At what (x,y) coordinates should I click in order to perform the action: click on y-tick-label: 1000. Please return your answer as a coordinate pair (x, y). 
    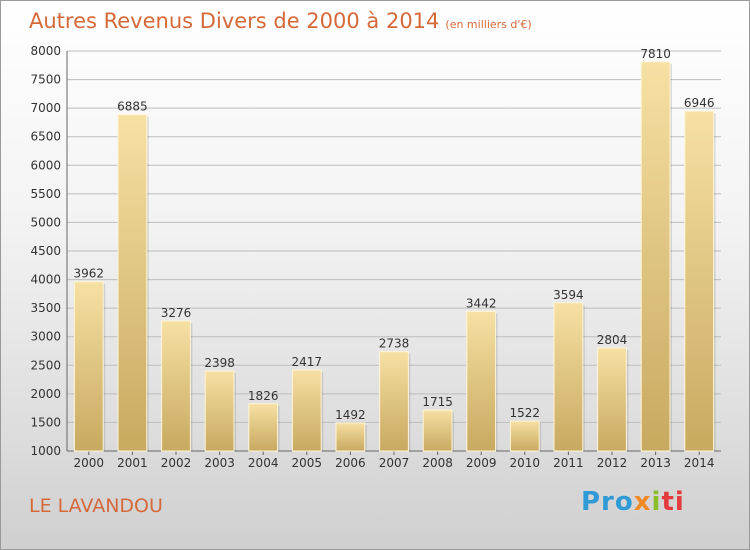
    Looking at the image, I should click on (45, 451).